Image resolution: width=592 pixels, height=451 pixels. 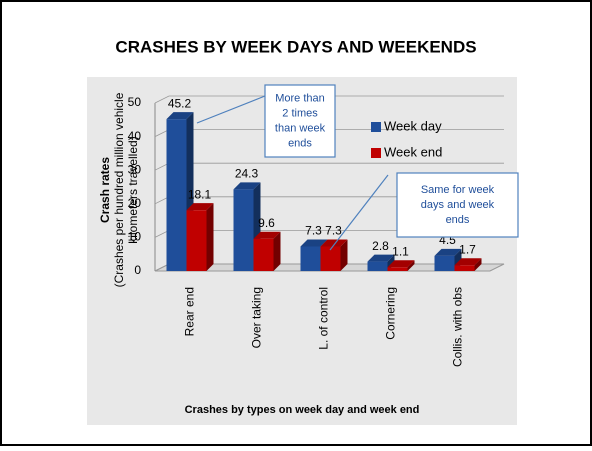 What do you see at coordinates (458, 190) in the screenshot?
I see `callout-text: Same for week` at bounding box center [458, 190].